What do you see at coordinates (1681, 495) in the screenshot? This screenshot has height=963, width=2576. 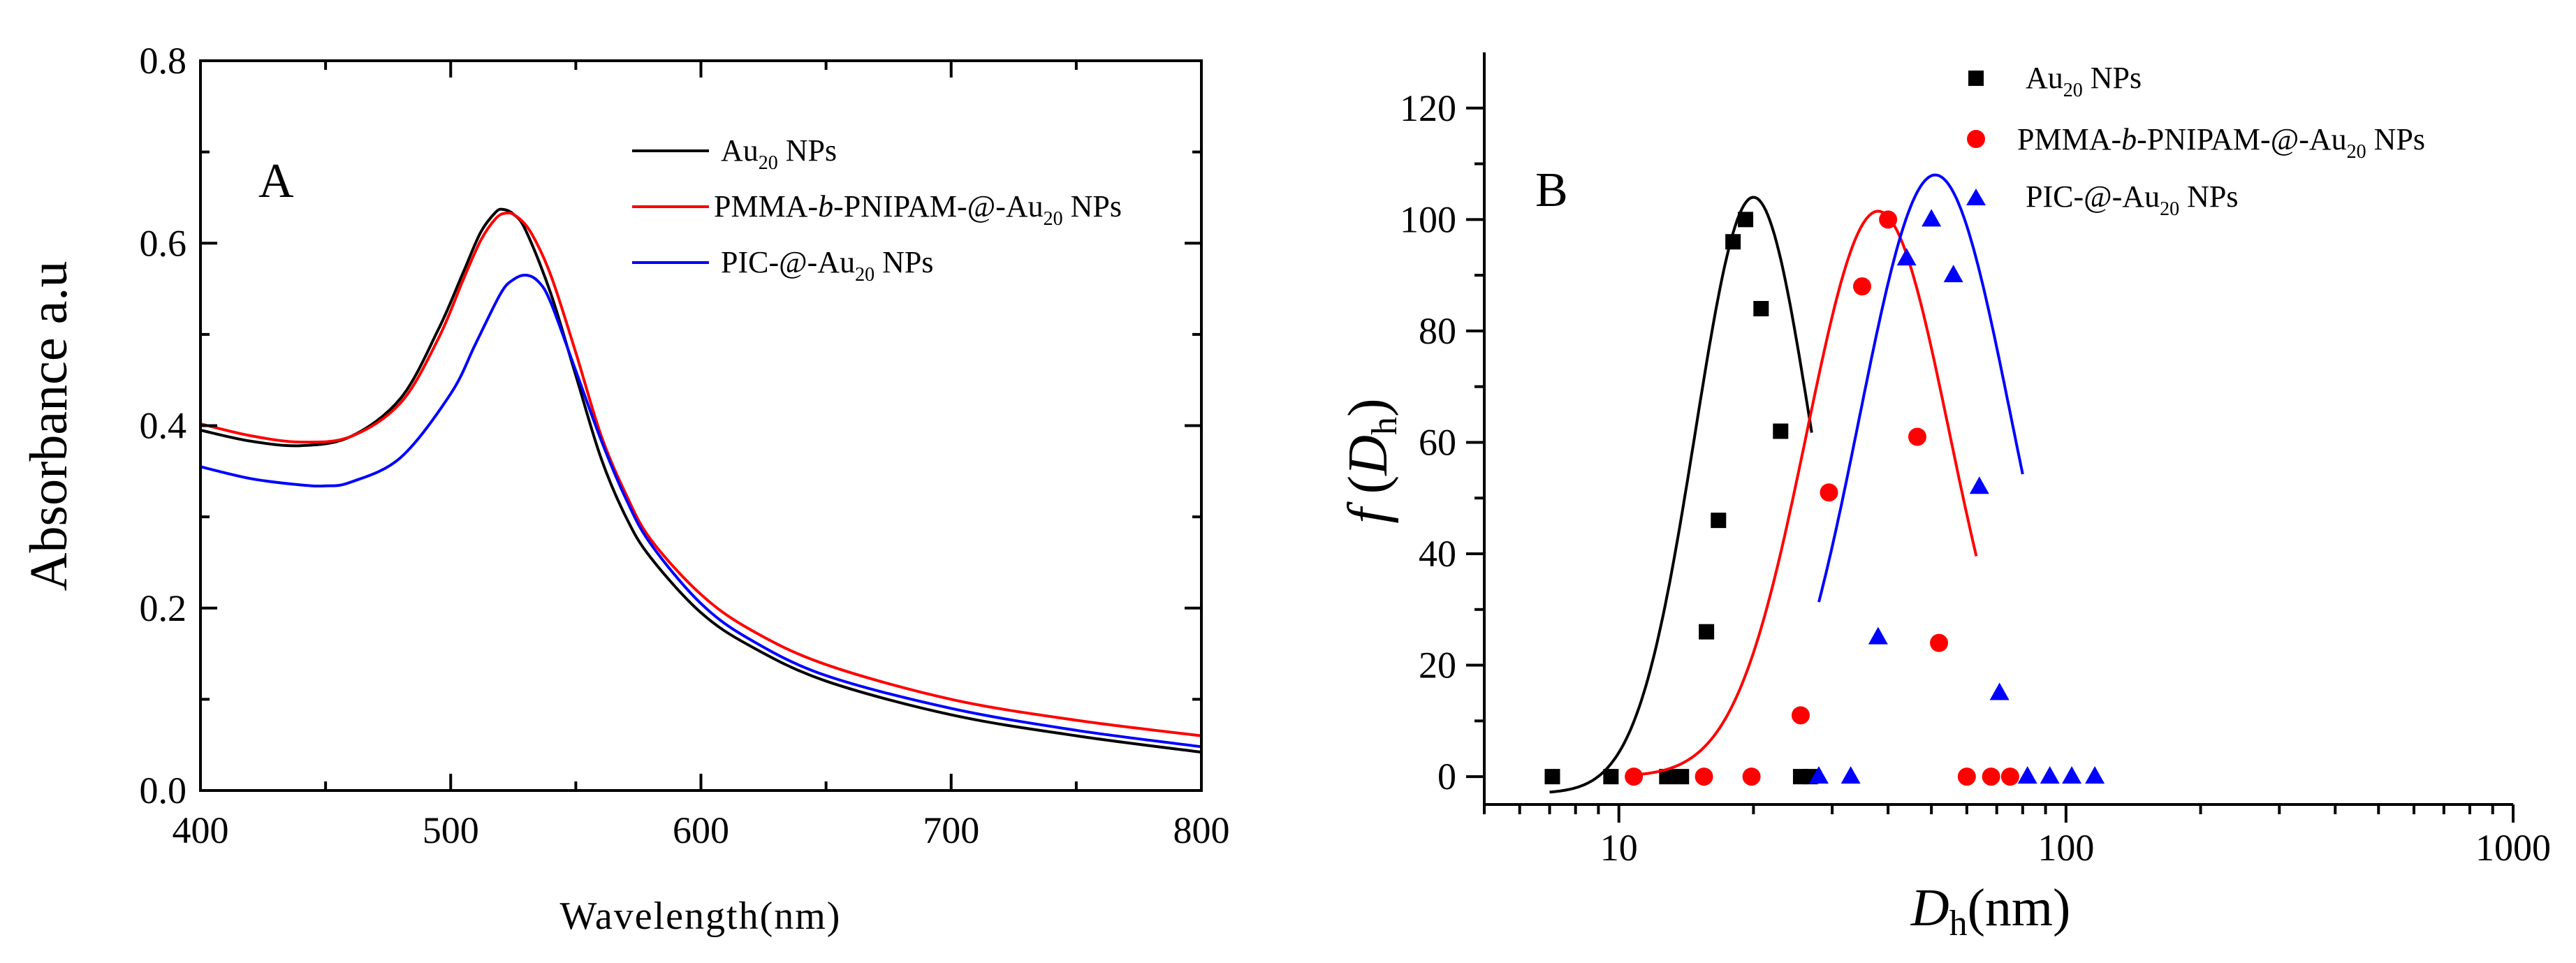 I see `fit-curve-au20-nps` at bounding box center [1681, 495].